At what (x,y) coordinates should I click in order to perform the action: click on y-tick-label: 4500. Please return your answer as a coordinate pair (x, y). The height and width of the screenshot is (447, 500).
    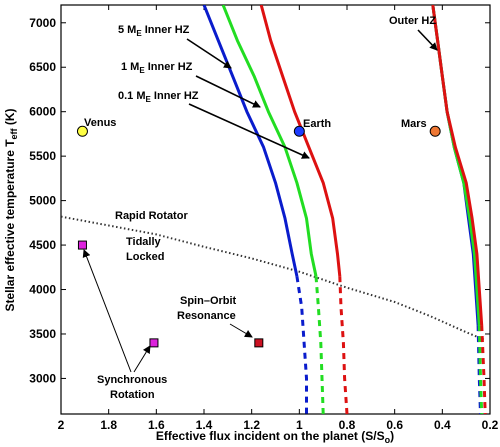
    Looking at the image, I should click on (42, 245).